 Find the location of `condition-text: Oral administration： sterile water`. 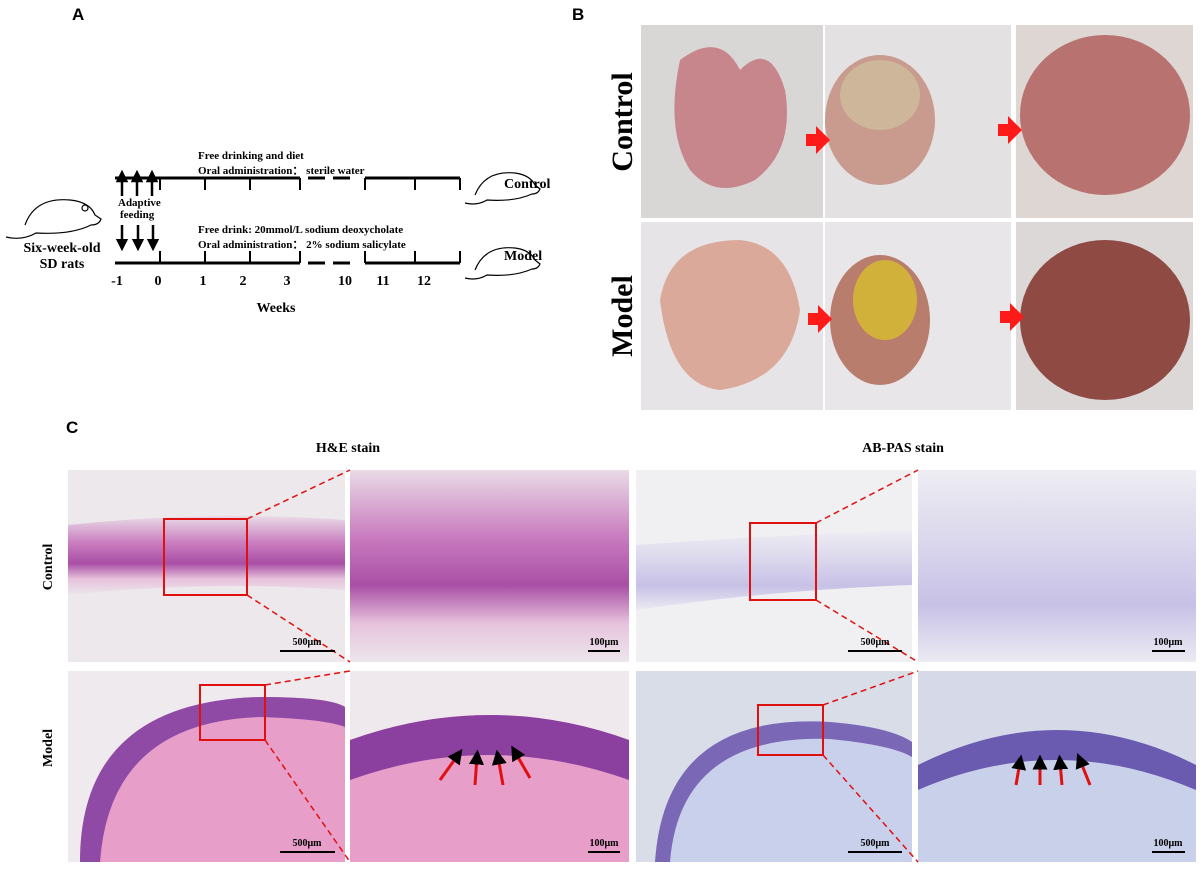

condition-text: Oral administration： sterile water is located at coordinates (281, 171).